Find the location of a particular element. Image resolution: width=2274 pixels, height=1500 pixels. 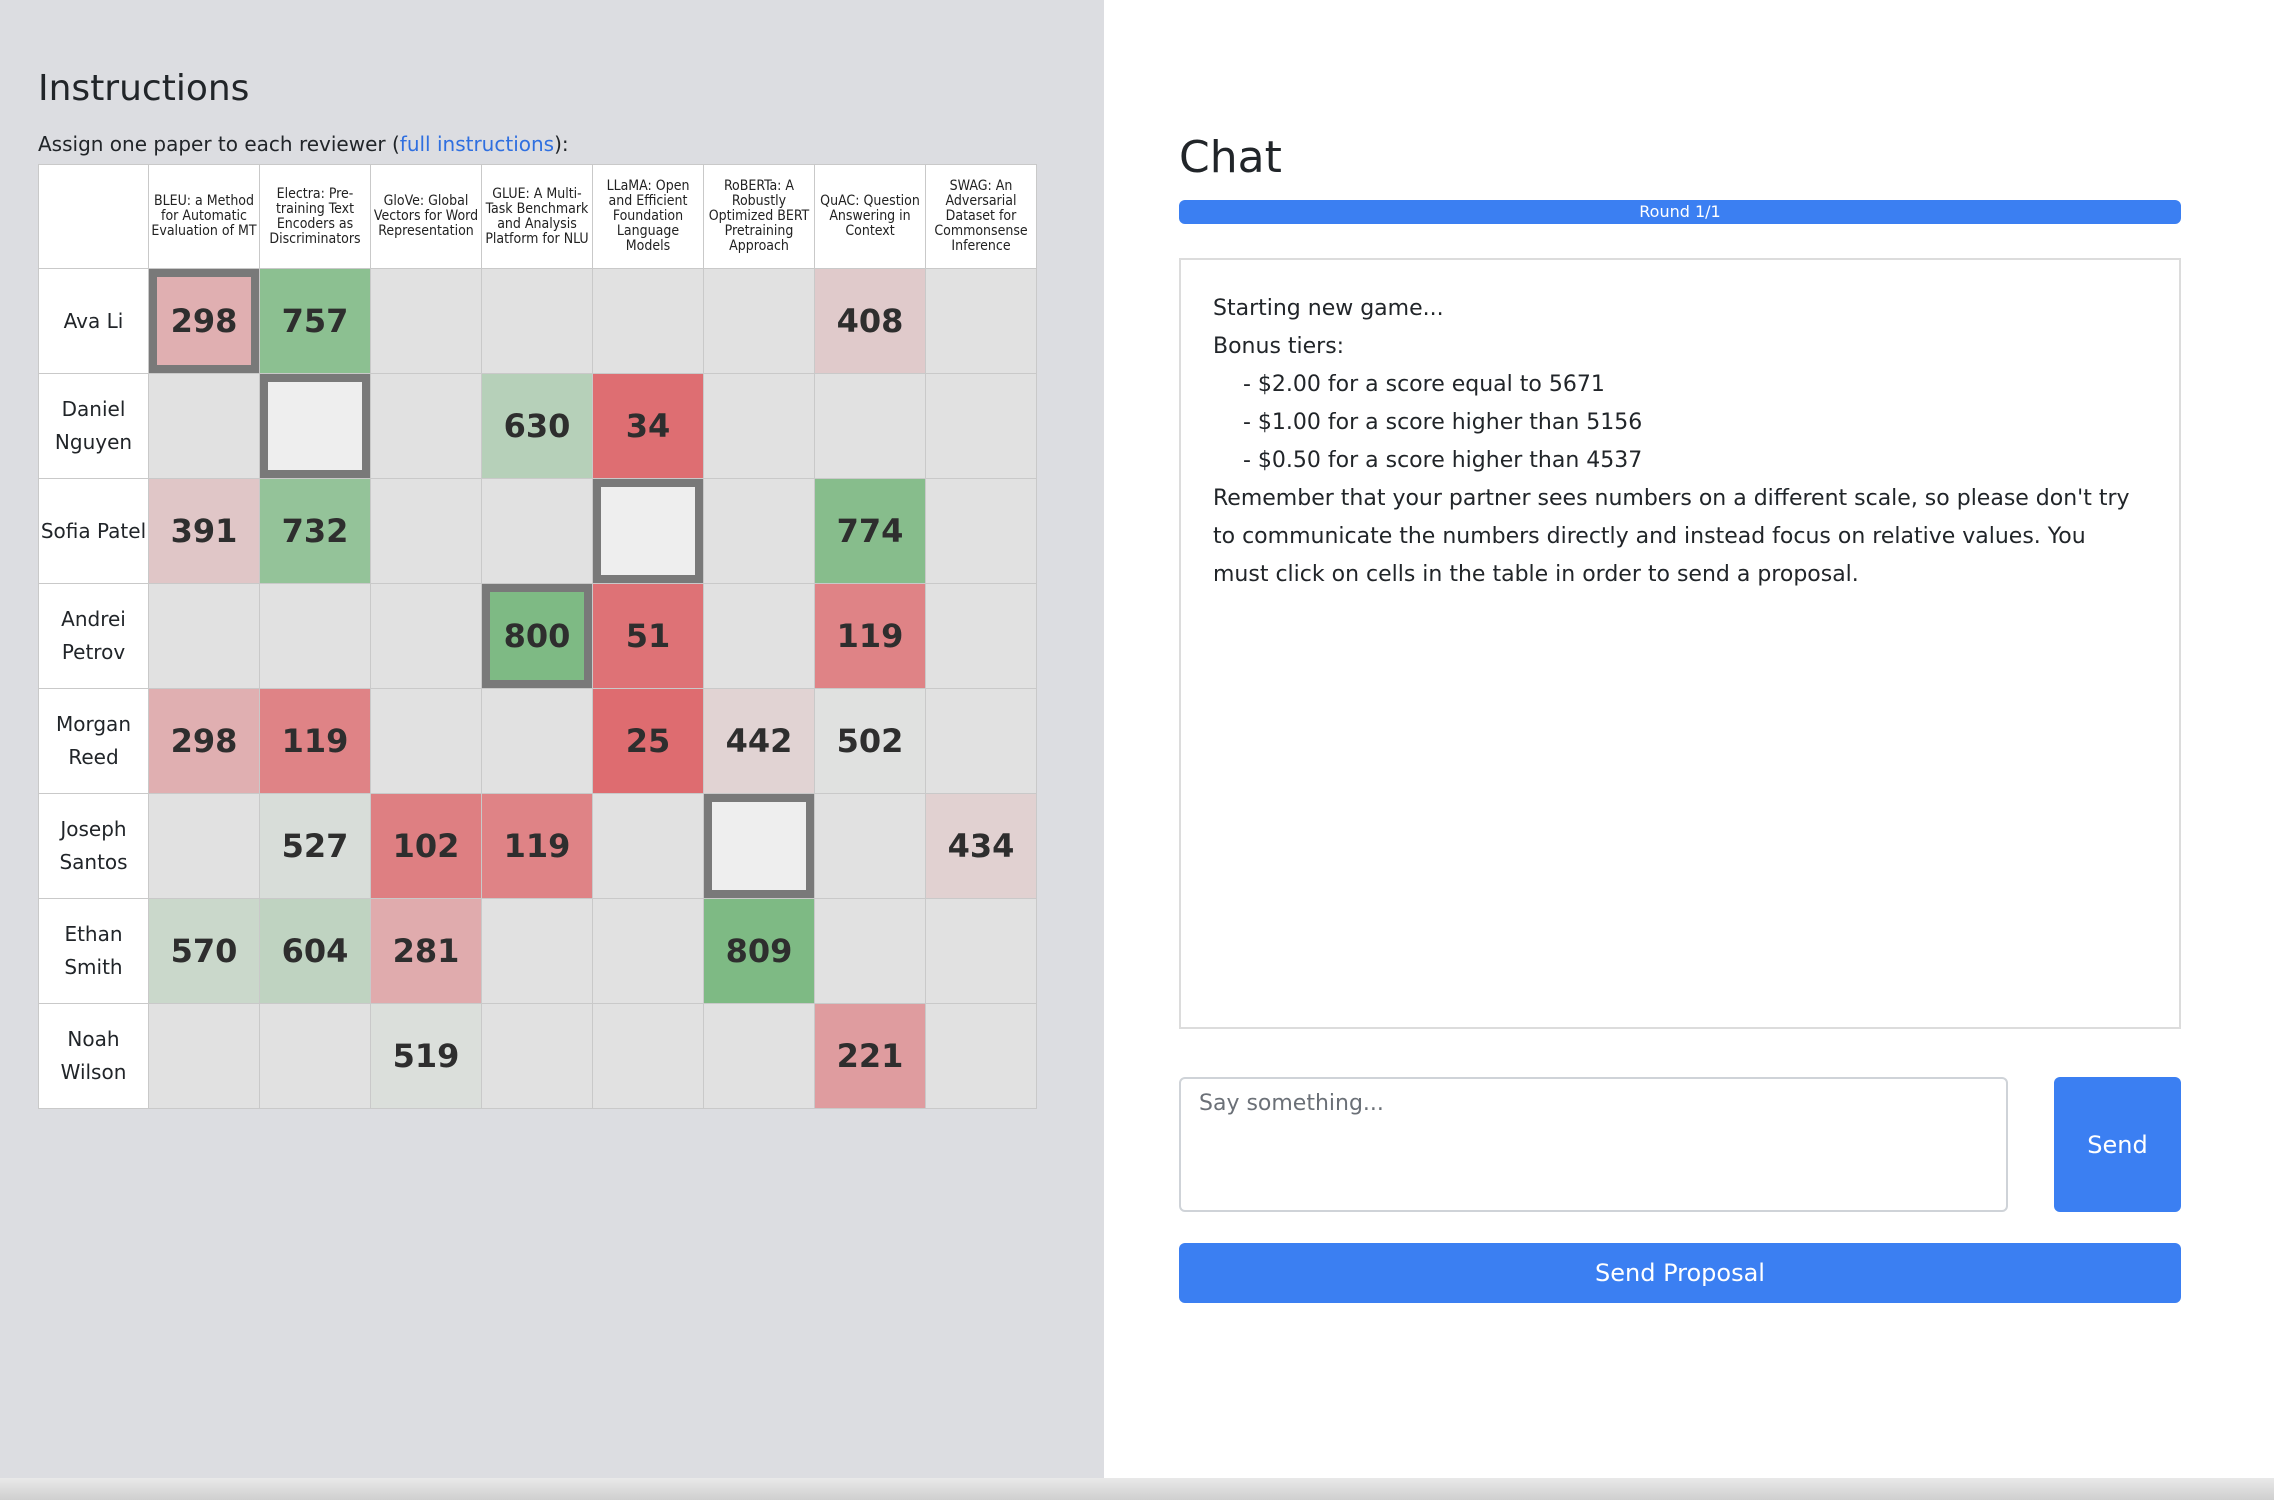

bonus-tier: - $2.00 for a score equal to 5671 is located at coordinates (1424, 384).